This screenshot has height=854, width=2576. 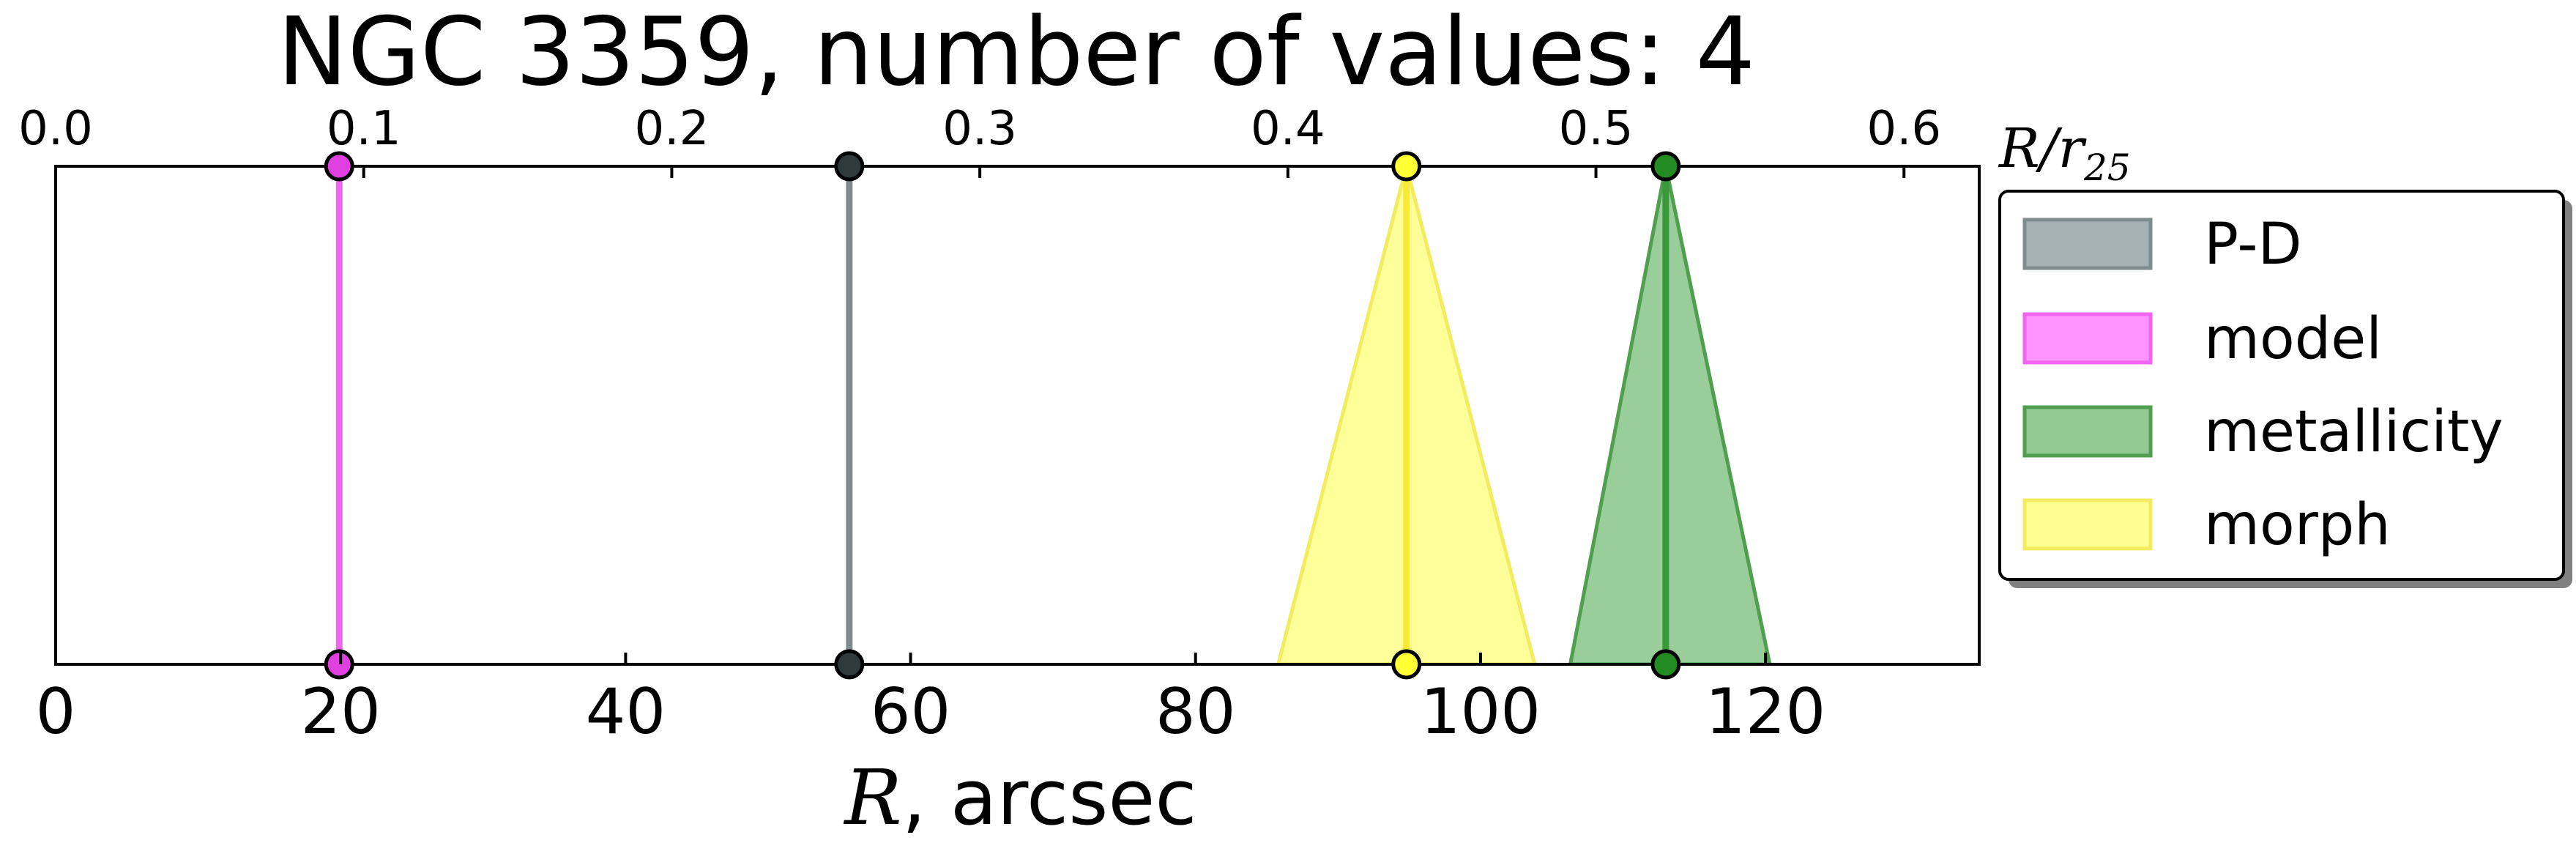 I want to click on top-tick-label: 0.1, so click(x=364, y=129).